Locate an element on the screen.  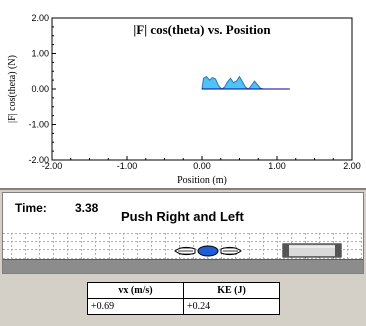
readout-value-row: +0.69 +0.24 is located at coordinates (183, 306).